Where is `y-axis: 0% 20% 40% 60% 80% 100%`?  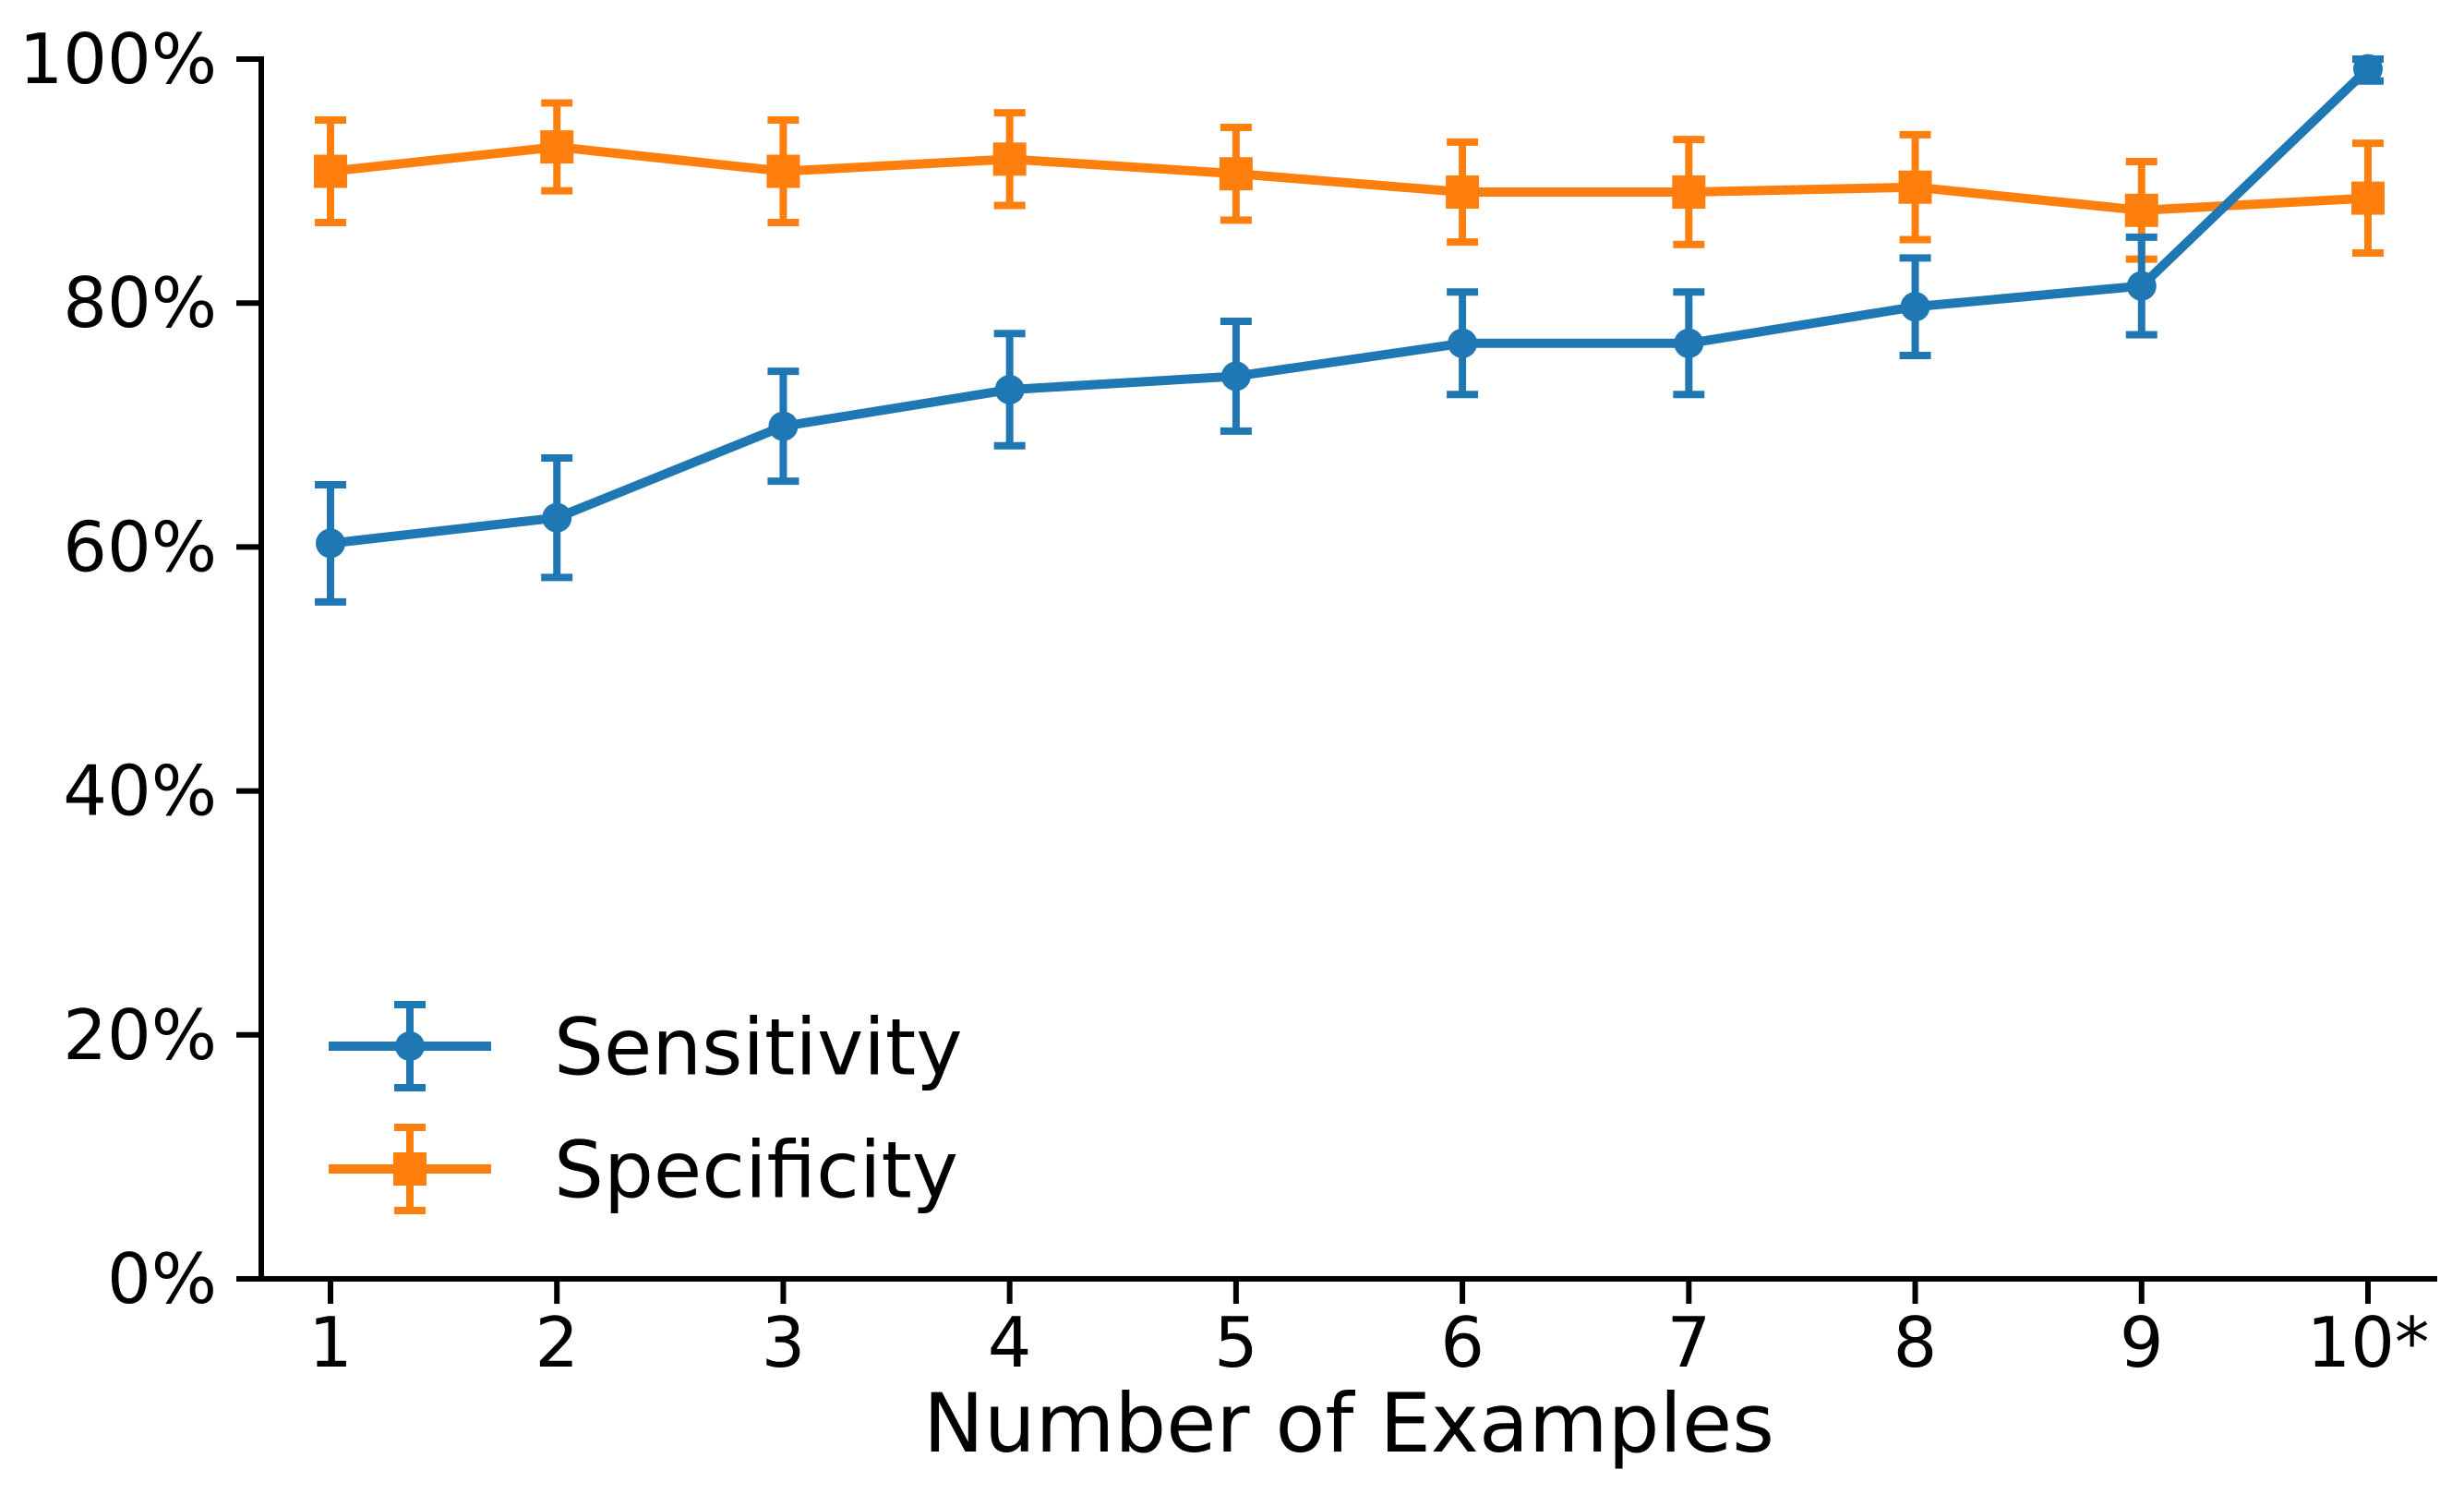 y-axis: 0% 20% 40% 60% 80% 100% is located at coordinates (140, 668).